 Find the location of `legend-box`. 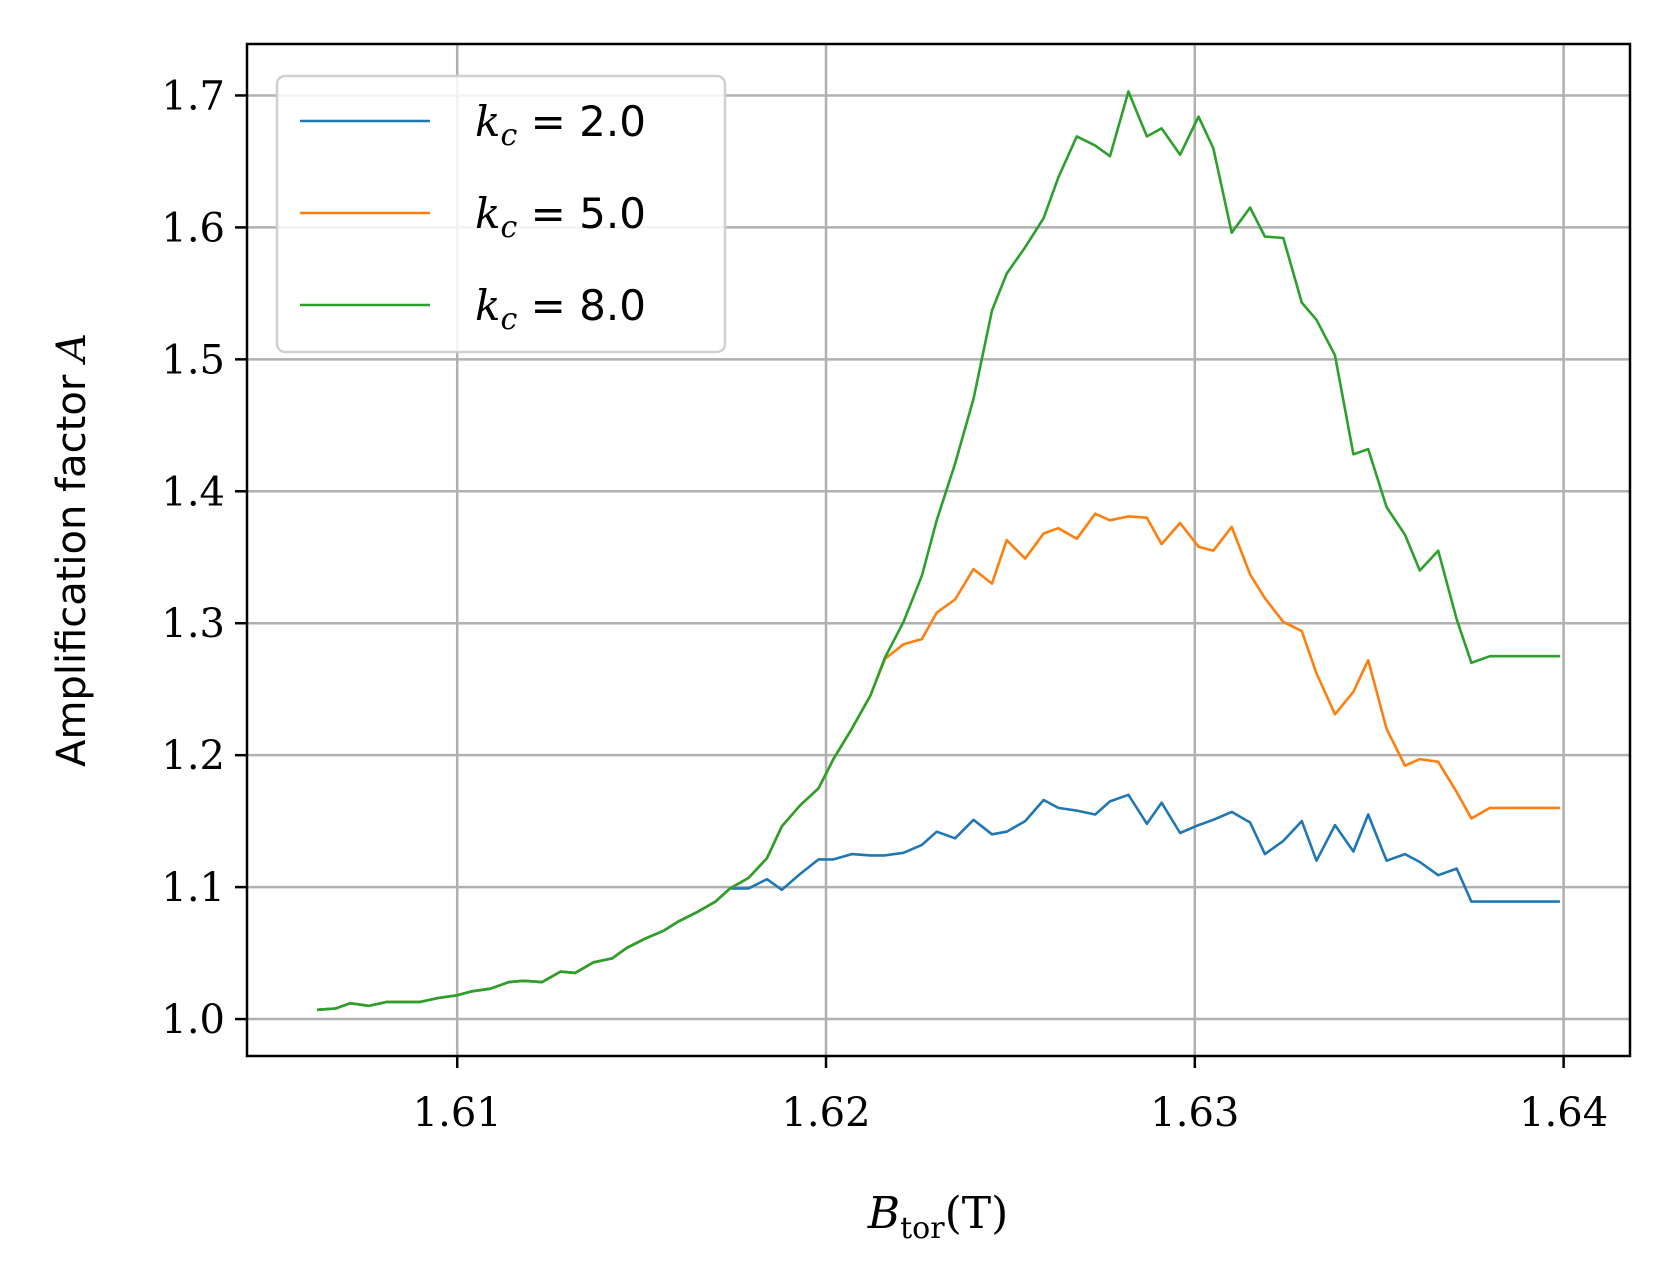

legend-box is located at coordinates (501, 214).